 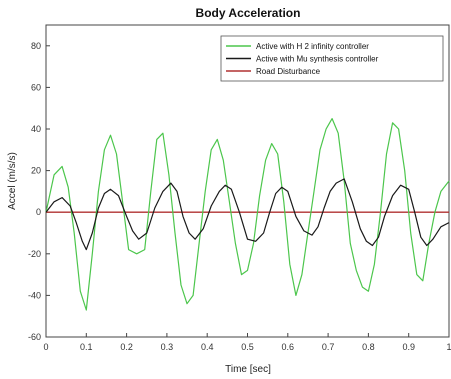 I want to click on x-tick-label: 1, so click(x=448, y=347).